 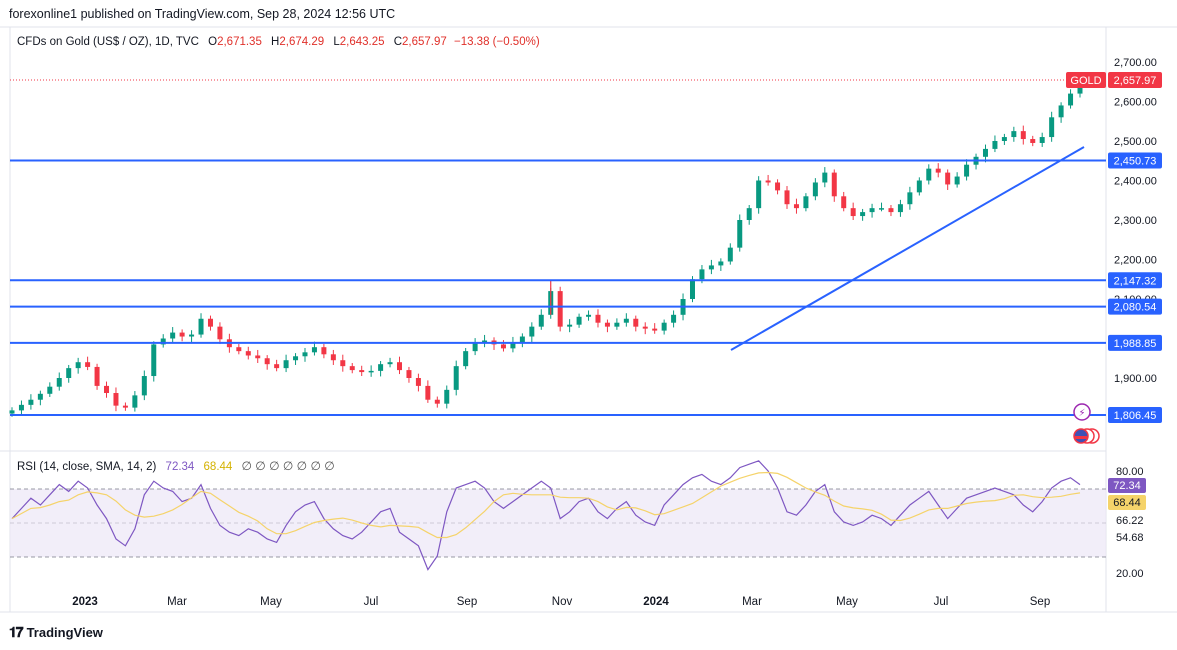 What do you see at coordinates (87, 467) in the screenshot?
I see `rsi-label: RSI (14, close, SMA, 14, 2)` at bounding box center [87, 467].